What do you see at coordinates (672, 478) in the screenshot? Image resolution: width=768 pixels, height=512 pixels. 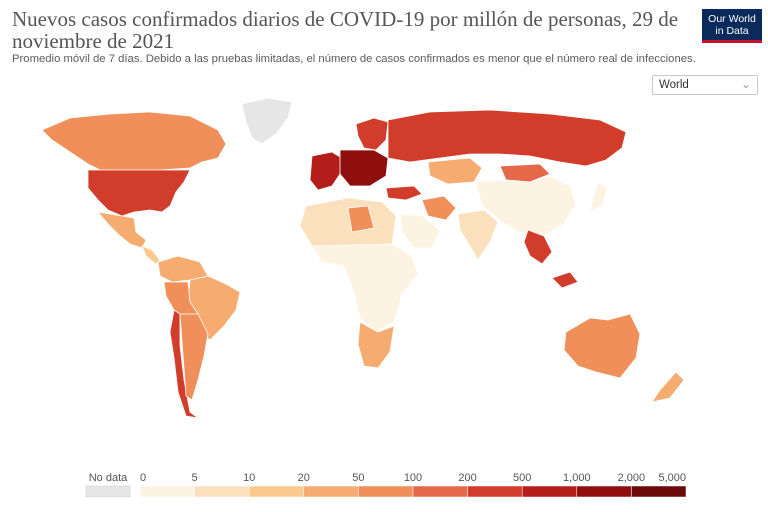 I see `legend-tick-label: 5,000` at bounding box center [672, 478].